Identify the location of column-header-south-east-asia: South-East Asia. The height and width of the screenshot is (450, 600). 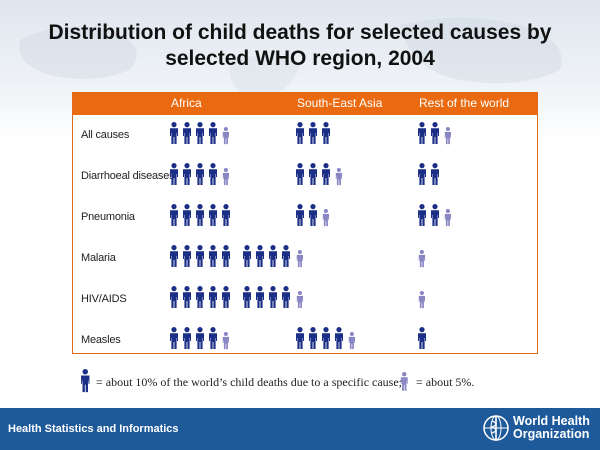
(340, 103).